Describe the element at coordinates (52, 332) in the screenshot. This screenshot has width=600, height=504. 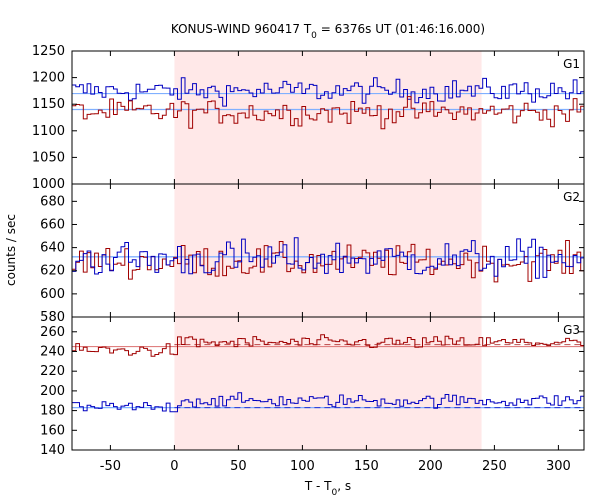
I see `y-tick-label: 260` at that location.